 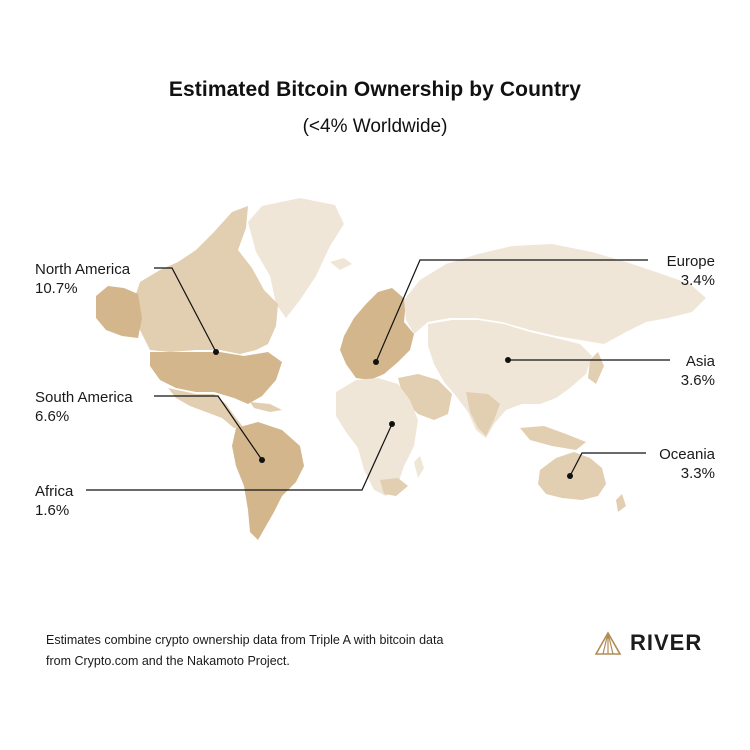 I want to click on region-value: 6.6%, so click(x=52, y=416).